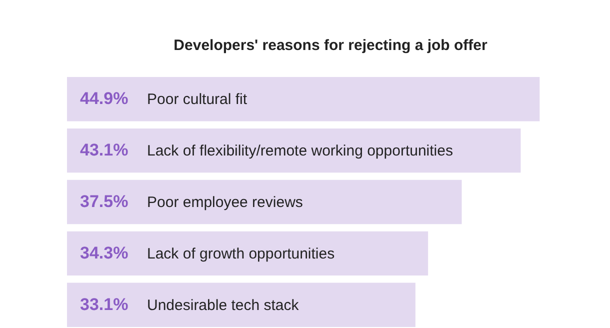  Describe the element at coordinates (104, 150) in the screenshot. I see `data-label: 43.1%` at that location.